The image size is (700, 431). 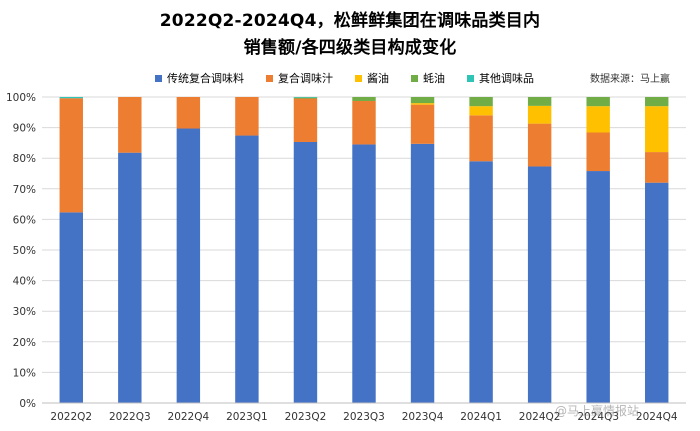 What do you see at coordinates (24, 251) in the screenshot?
I see `y-tick-label: 50%` at bounding box center [24, 251].